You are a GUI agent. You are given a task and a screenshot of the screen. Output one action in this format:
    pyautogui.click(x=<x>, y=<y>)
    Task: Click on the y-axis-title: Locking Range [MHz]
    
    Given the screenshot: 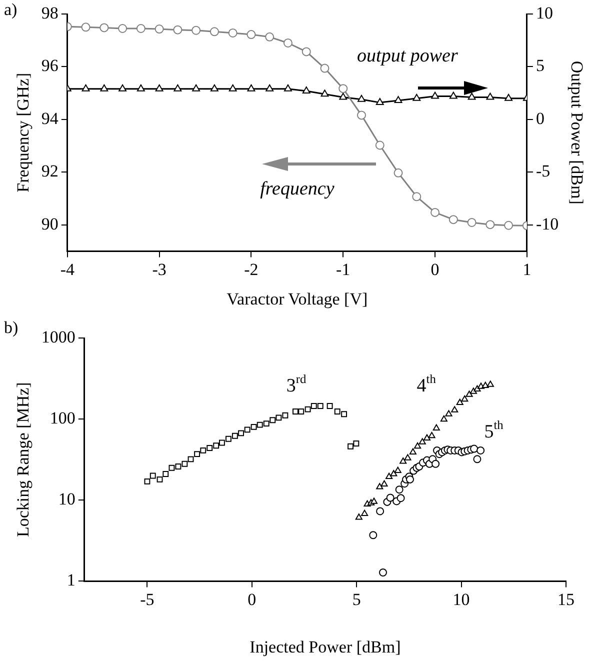 What is the action you would take?
    pyautogui.click(x=23, y=460)
    